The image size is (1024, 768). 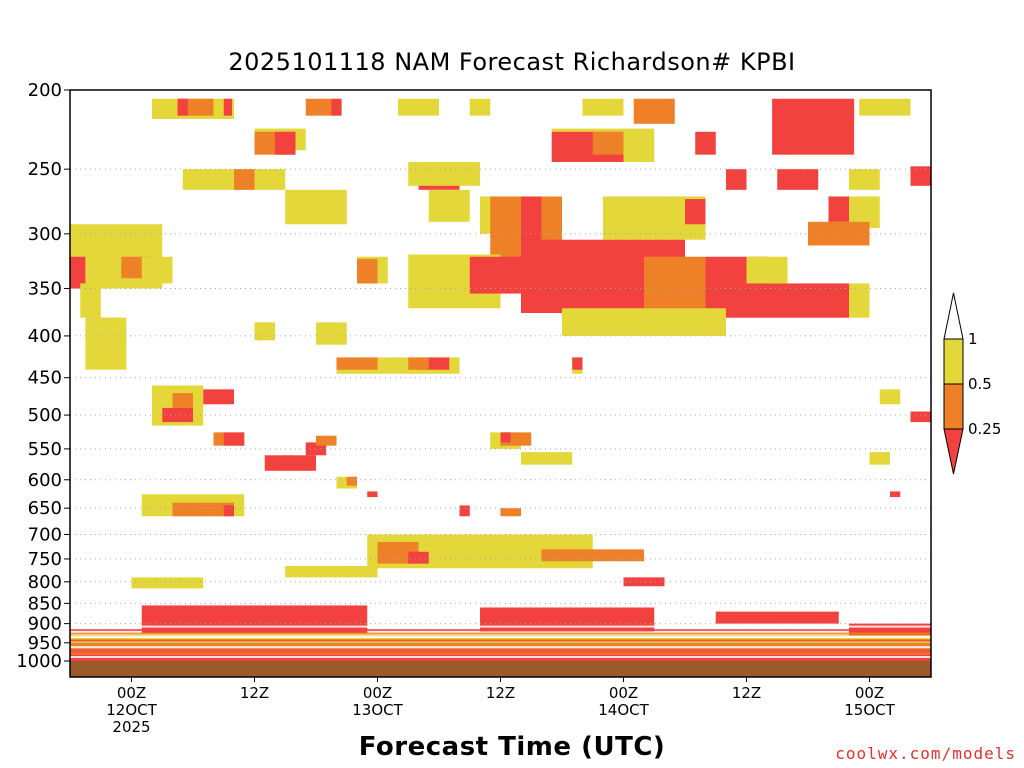 What do you see at coordinates (45, 449) in the screenshot?
I see `y-tick-label: 550` at bounding box center [45, 449].